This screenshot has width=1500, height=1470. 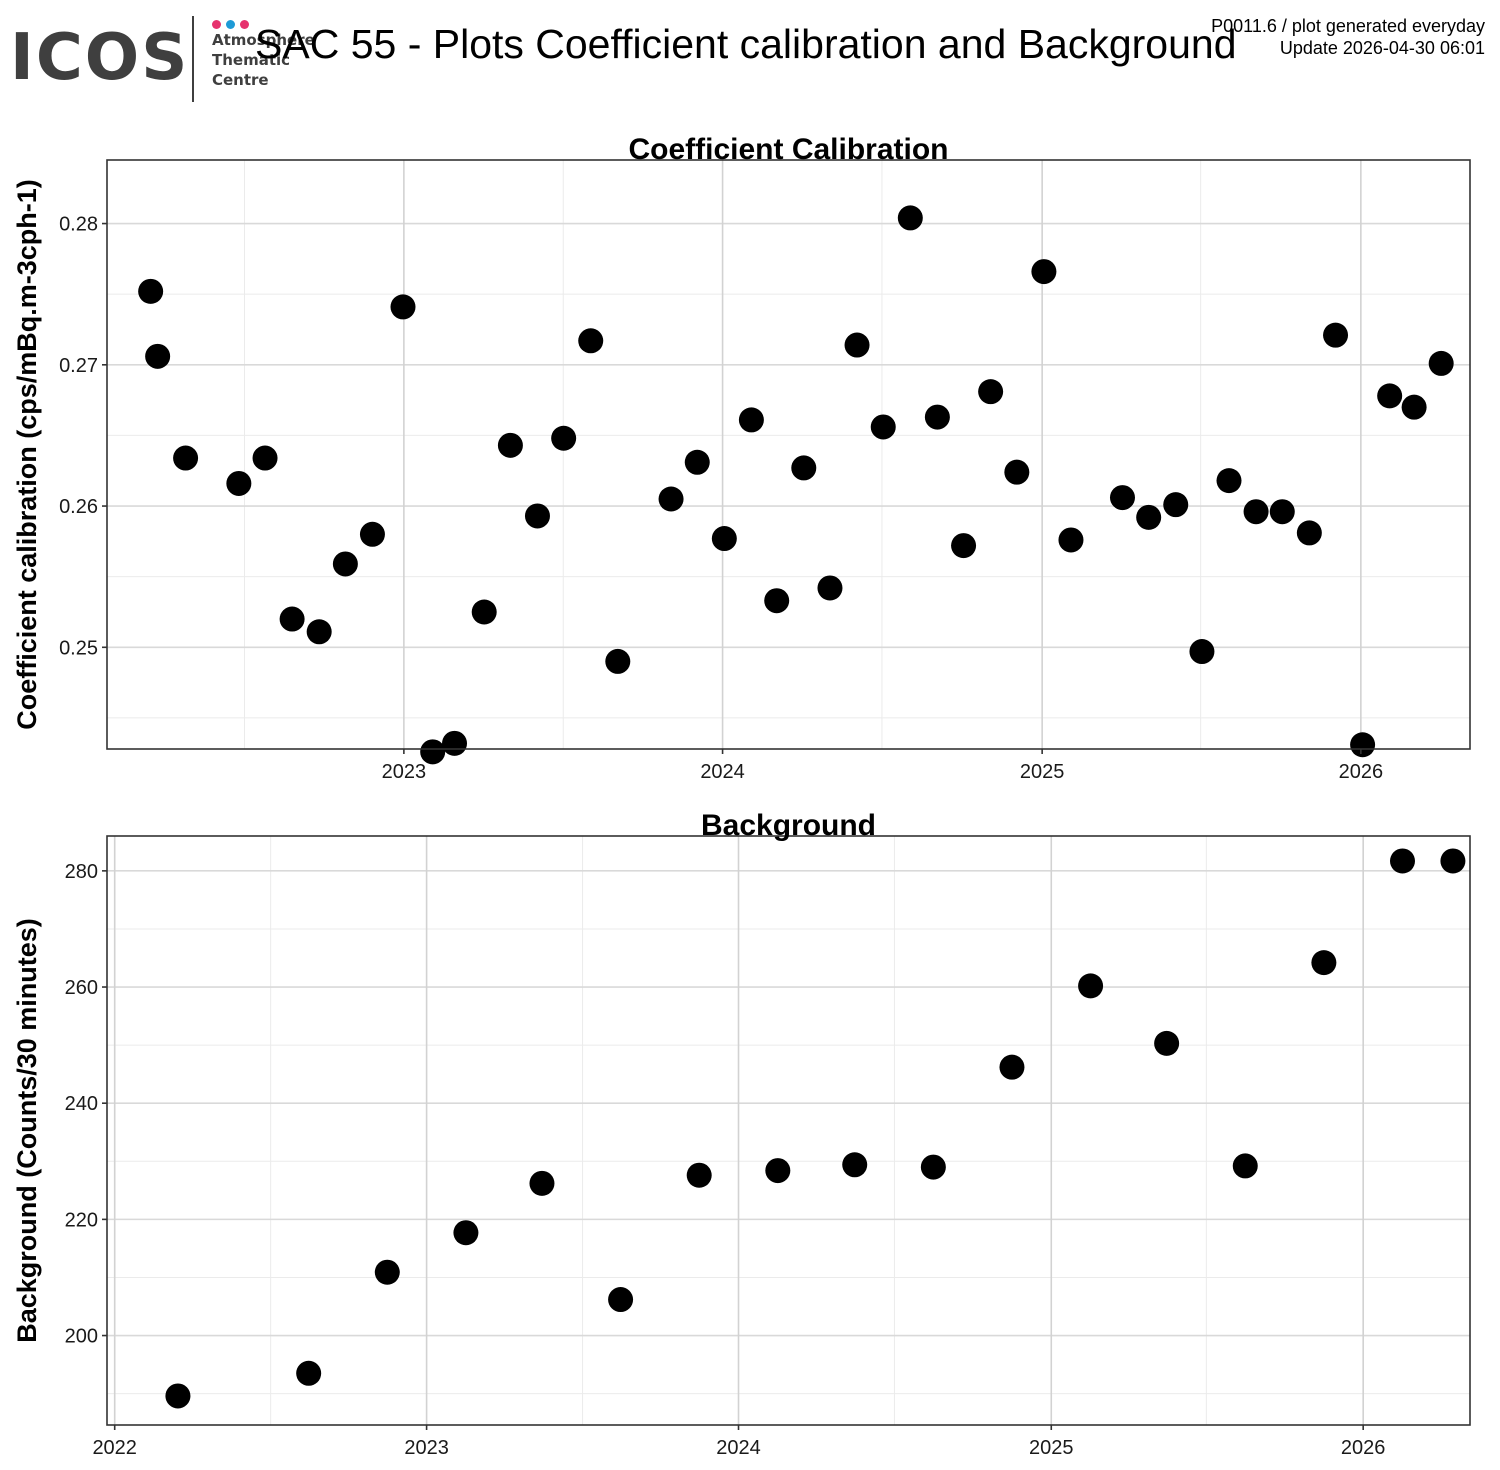 What do you see at coordinates (81, 1220) in the screenshot?
I see `y-tick-label: 220` at bounding box center [81, 1220].